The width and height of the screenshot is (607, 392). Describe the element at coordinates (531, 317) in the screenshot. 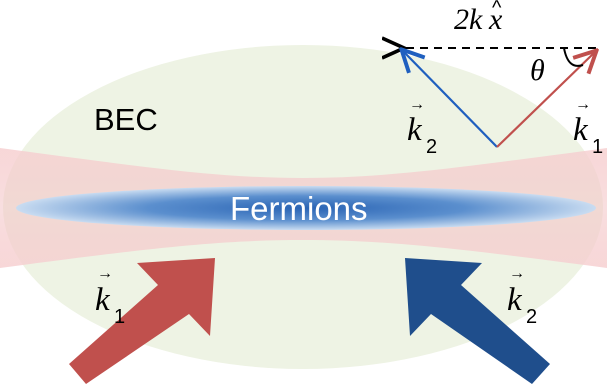

I see `k2-beam-subscript: 2` at that location.